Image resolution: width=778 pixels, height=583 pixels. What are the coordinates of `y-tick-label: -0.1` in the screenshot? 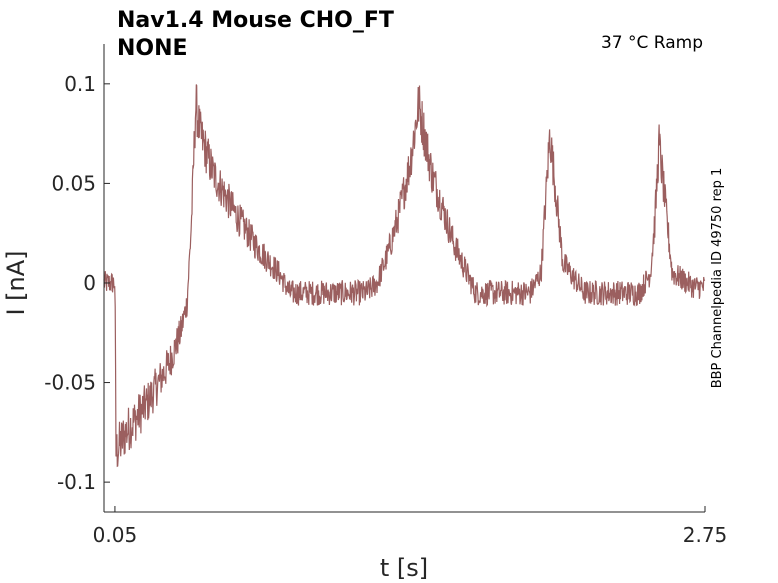 It's located at (76, 482).